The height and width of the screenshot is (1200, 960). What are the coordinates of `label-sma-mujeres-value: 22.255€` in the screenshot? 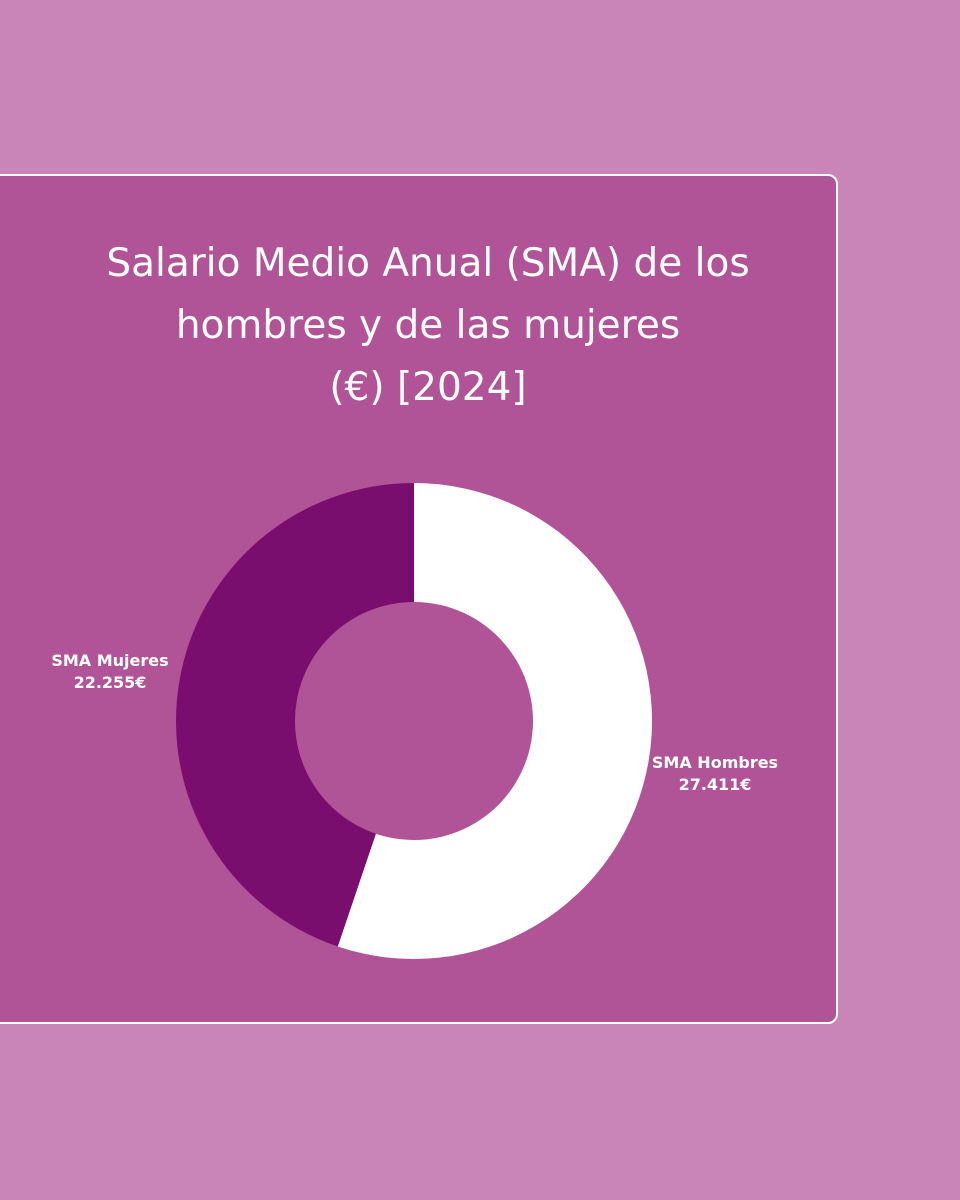 It's located at (110, 682).